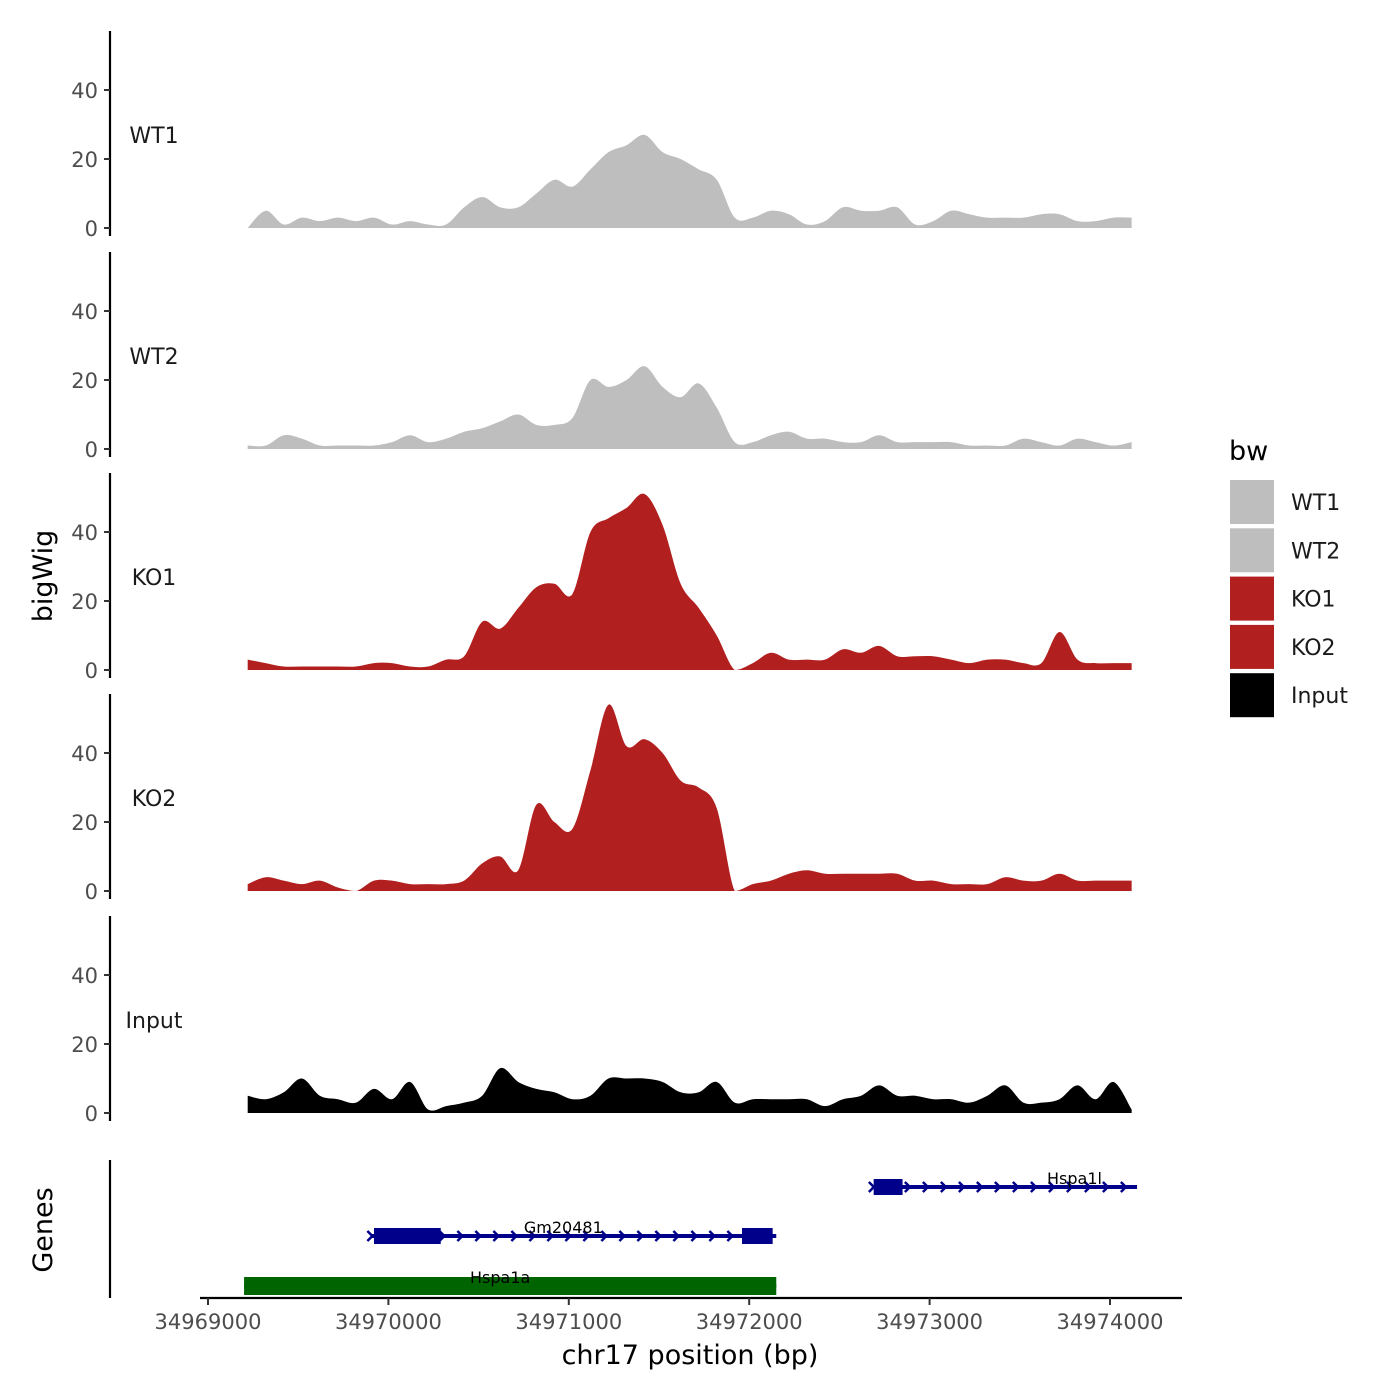 The width and height of the screenshot is (1400, 1400). What do you see at coordinates (1248, 451) in the screenshot?
I see `legend-title: bw` at bounding box center [1248, 451].